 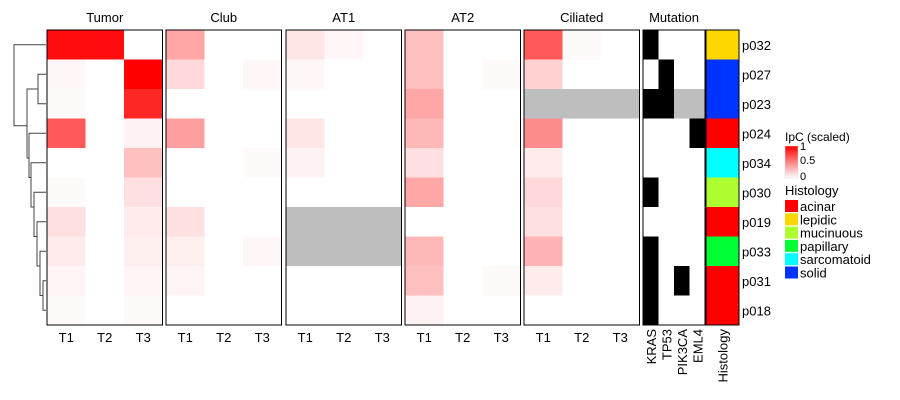 I want to click on legend-swatch, so click(x=791, y=259).